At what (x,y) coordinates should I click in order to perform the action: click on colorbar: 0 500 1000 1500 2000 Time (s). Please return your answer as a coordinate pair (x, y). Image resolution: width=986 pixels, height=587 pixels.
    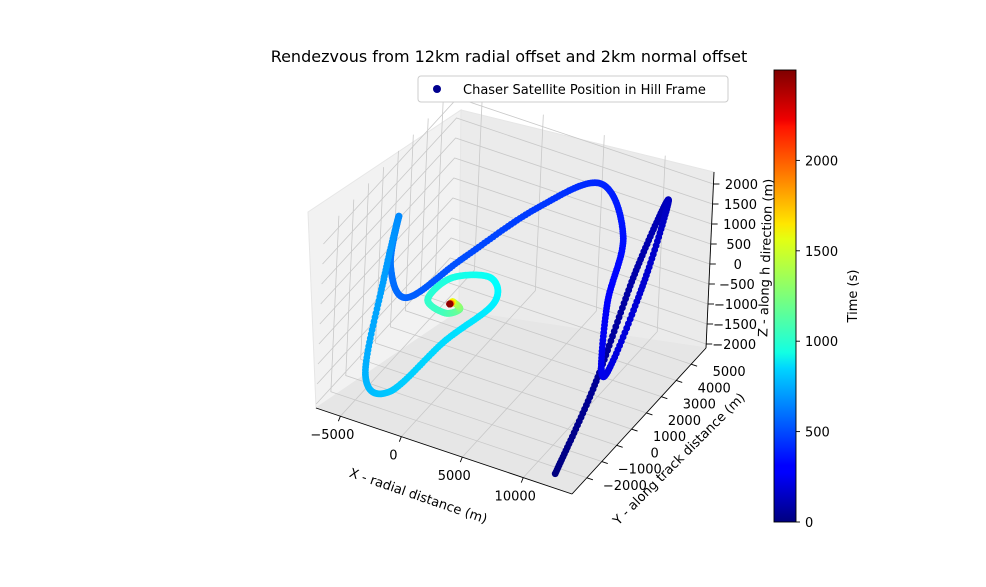
    Looking at the image, I should click on (817, 300).